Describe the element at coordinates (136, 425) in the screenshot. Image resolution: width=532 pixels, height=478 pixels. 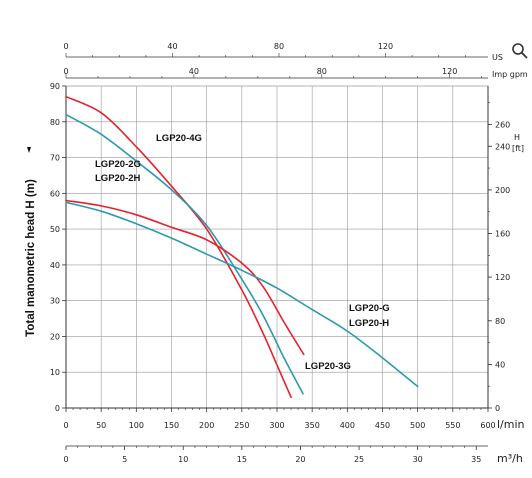
I see `x-tick-label-lmin: 100` at that location.